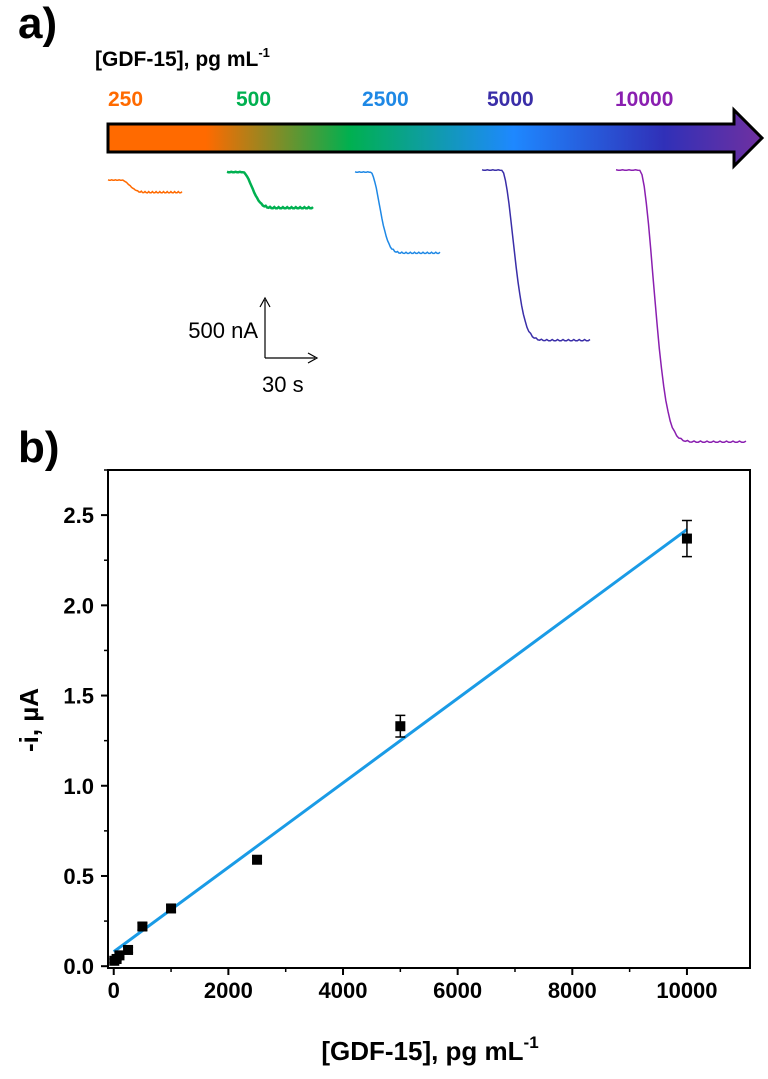 This screenshot has width=768, height=1079. I want to click on panel-label-b: b), so click(39, 447).